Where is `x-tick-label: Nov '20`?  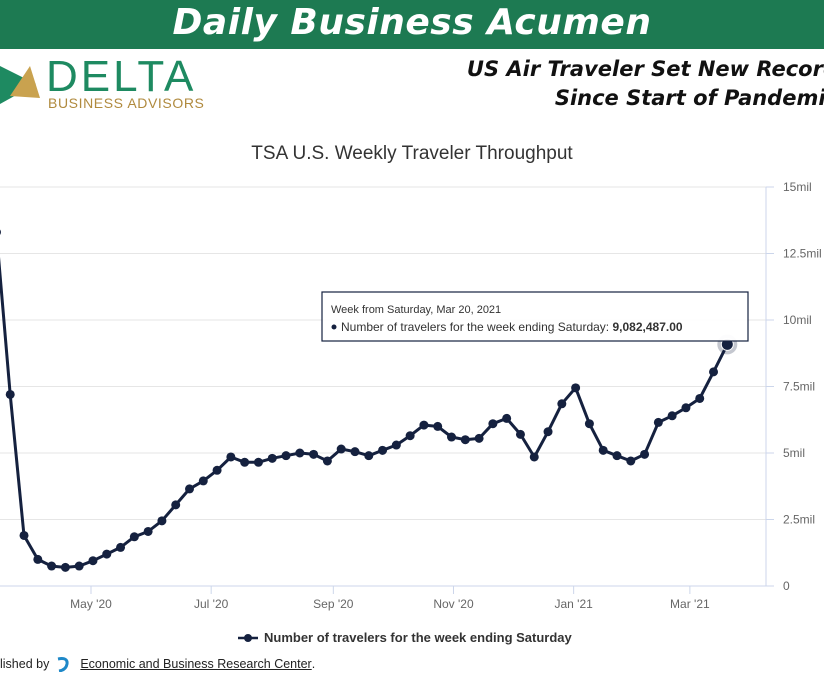
x-tick-label: Nov '20 is located at coordinates (453, 604).